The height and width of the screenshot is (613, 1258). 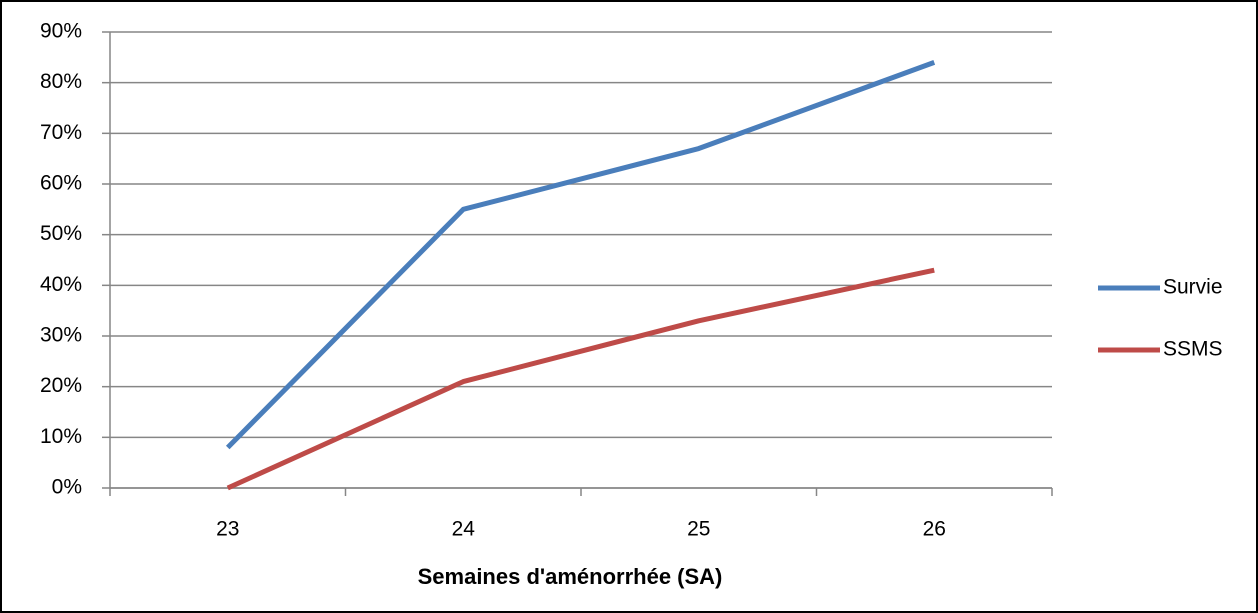 I want to click on y-tick-label: 0%, so click(x=67, y=487).